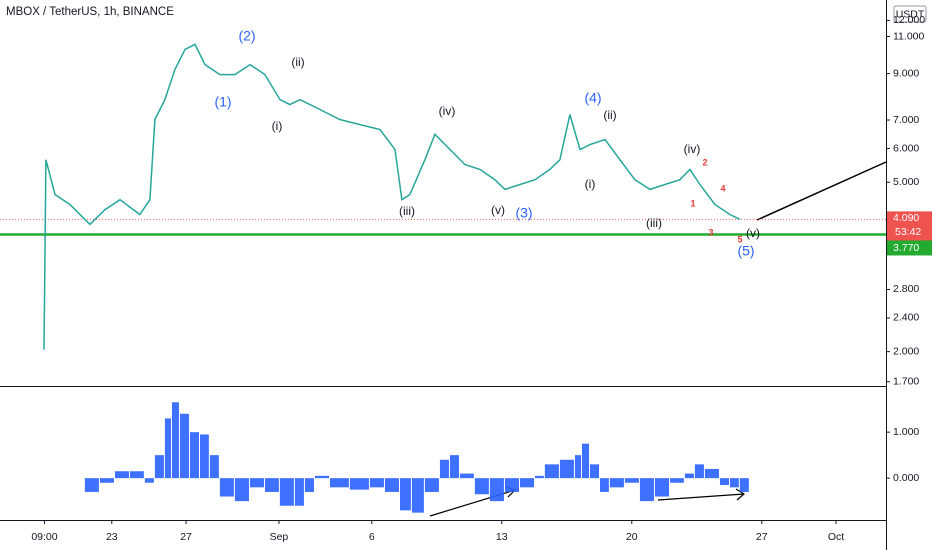 This screenshot has height=550, width=932. I want to click on arrow, so click(701, 497).